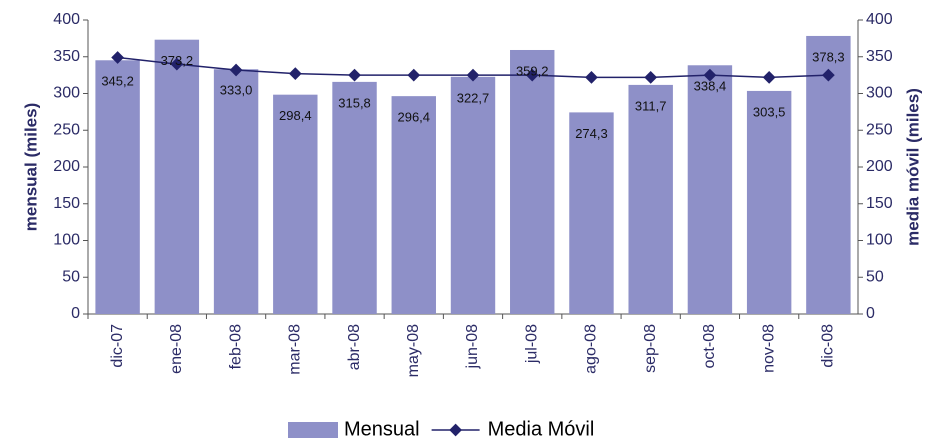 The width and height of the screenshot is (932, 441). I want to click on y2-tick-label: 50, so click(875, 276).